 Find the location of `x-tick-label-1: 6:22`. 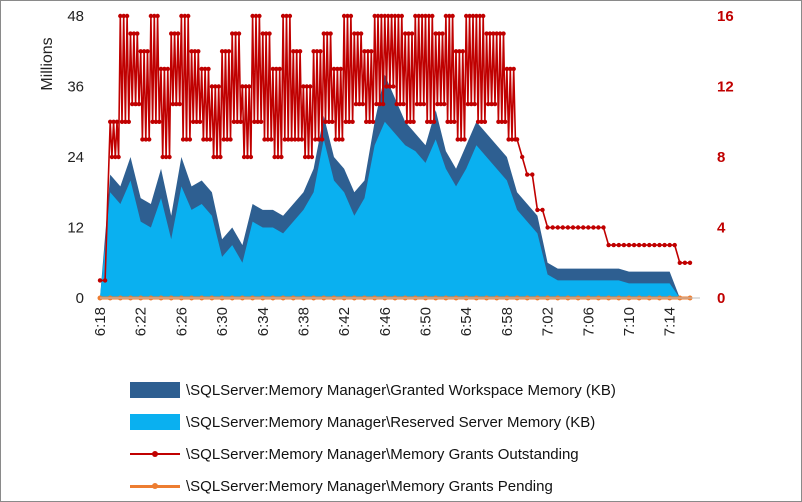

x-tick-label-1: 6:22 is located at coordinates (141, 321).